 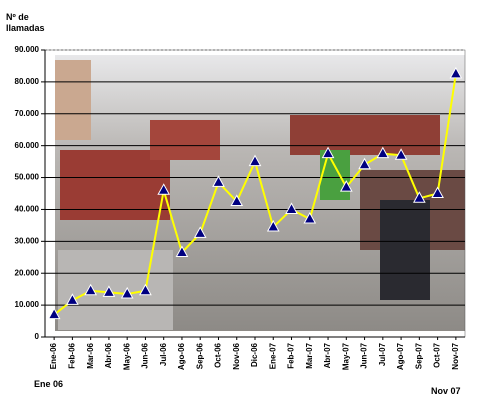 I want to click on x-tick-label: Dic-06, so click(x=254, y=354).